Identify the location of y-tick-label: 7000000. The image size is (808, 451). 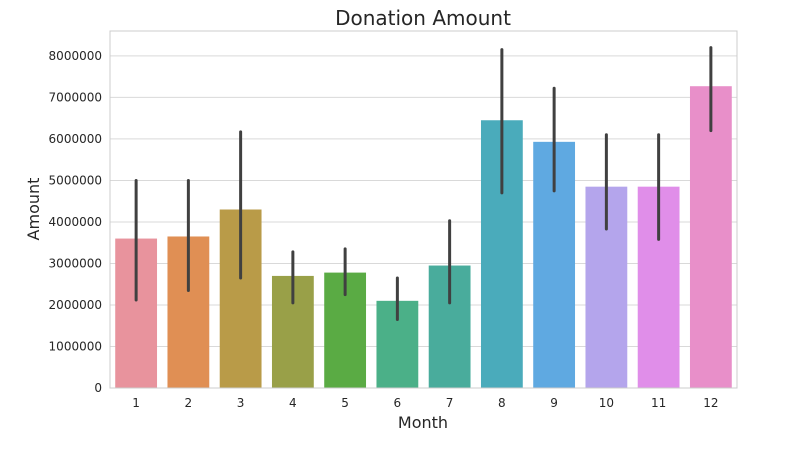
(75, 97).